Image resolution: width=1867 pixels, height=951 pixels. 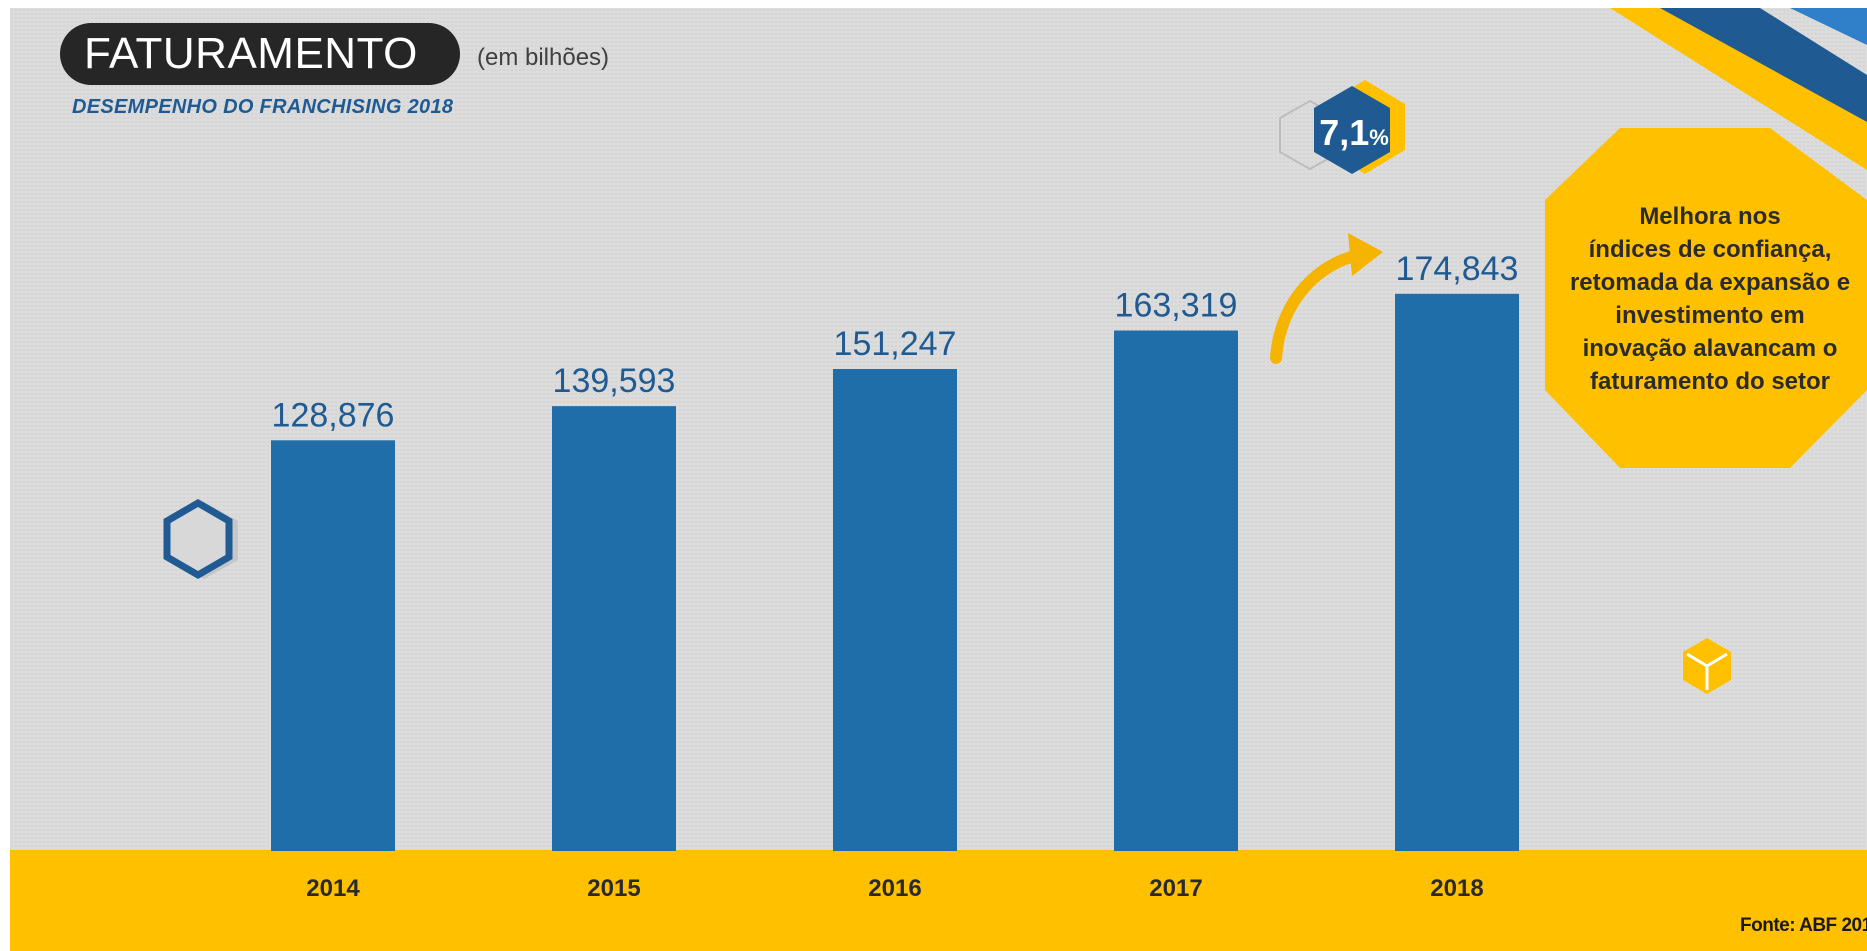 I want to click on value-label-2015: 139,593, so click(x=614, y=381).